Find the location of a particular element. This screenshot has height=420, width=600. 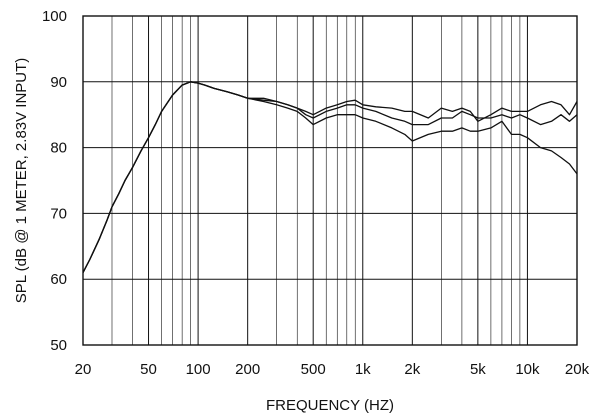

x-tick-label: 2k is located at coordinates (412, 369).